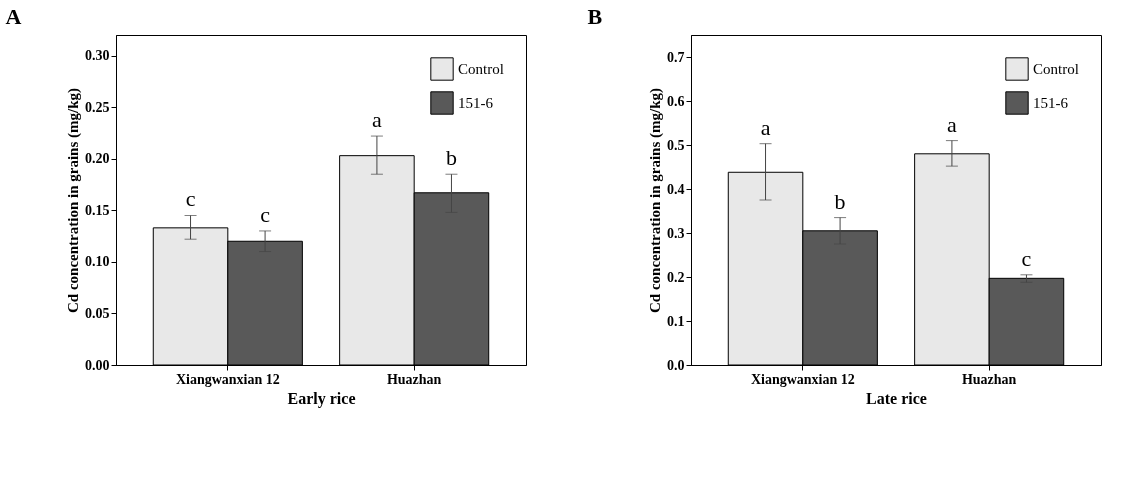  Describe the element at coordinates (676, 145) in the screenshot. I see `y-tick-label: 0.5` at that location.